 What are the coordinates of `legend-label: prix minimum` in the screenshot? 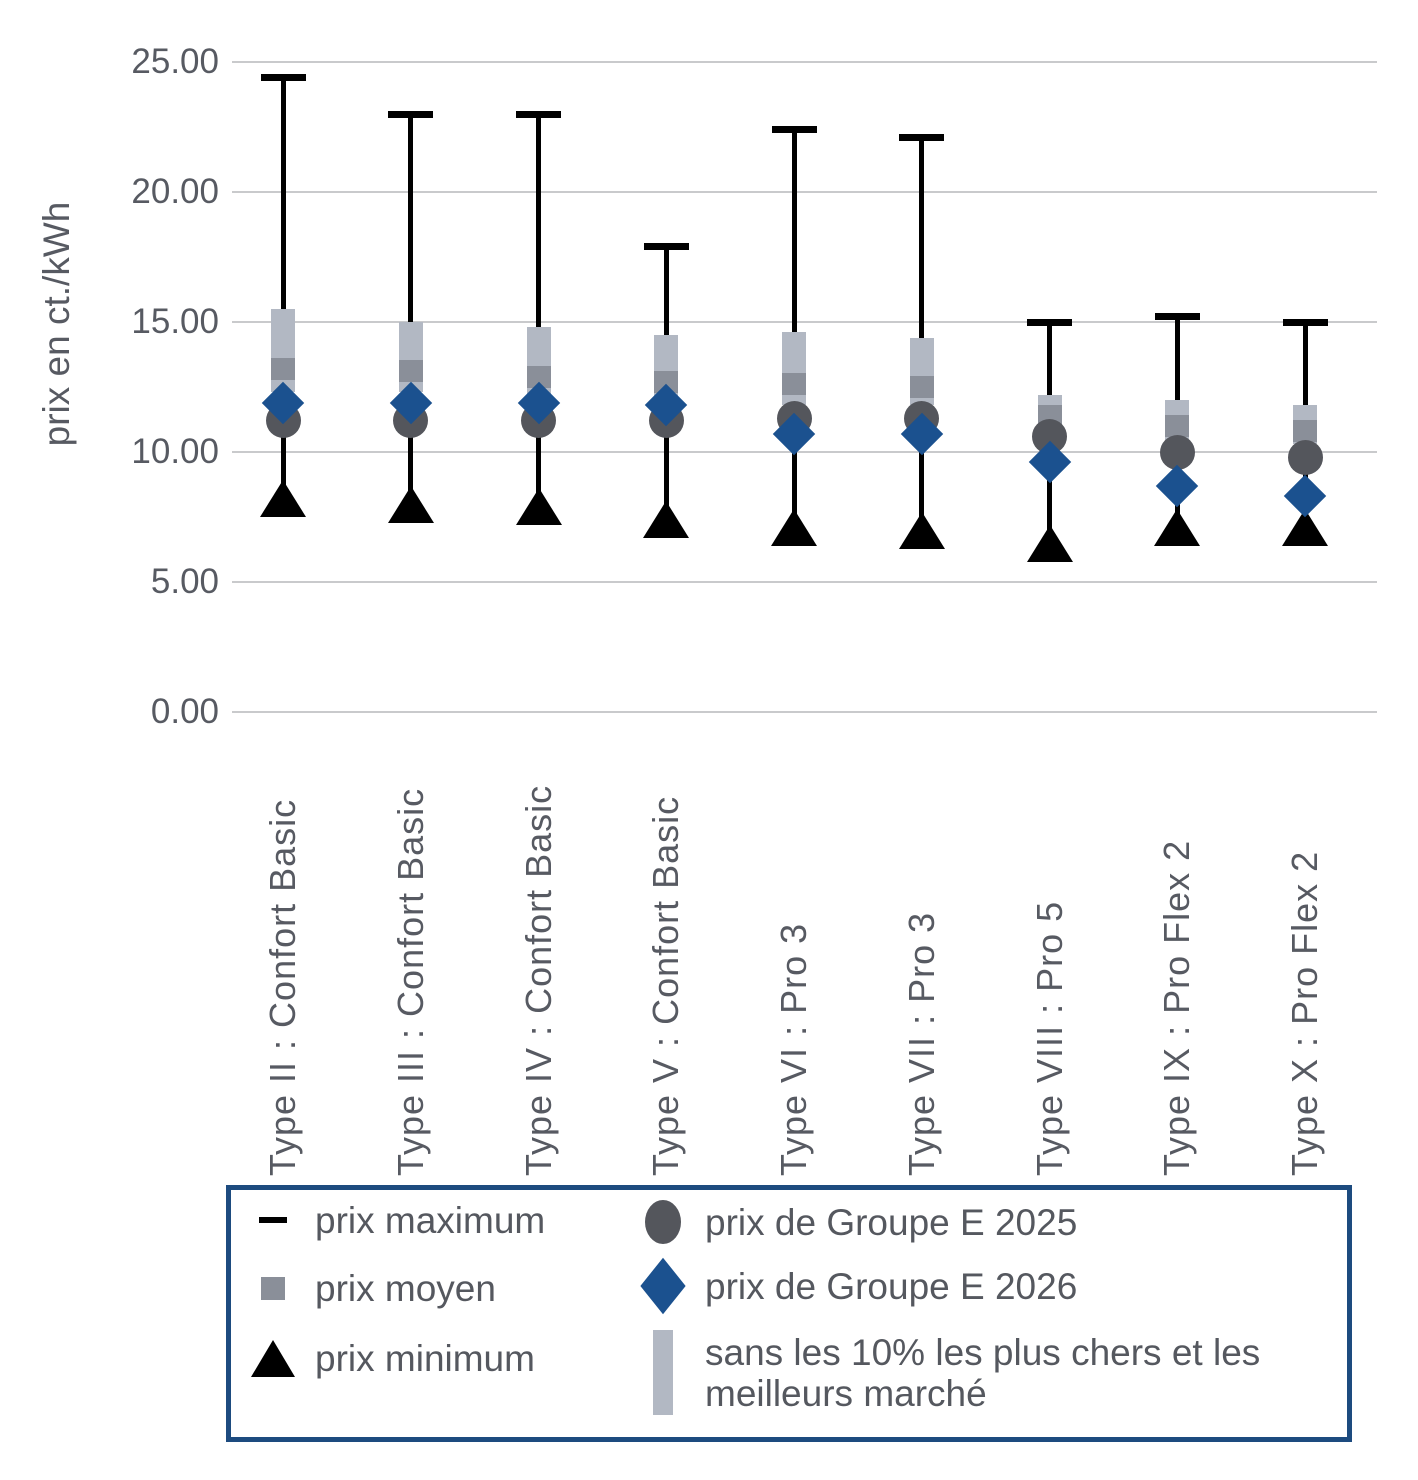 It's located at (425, 1358).